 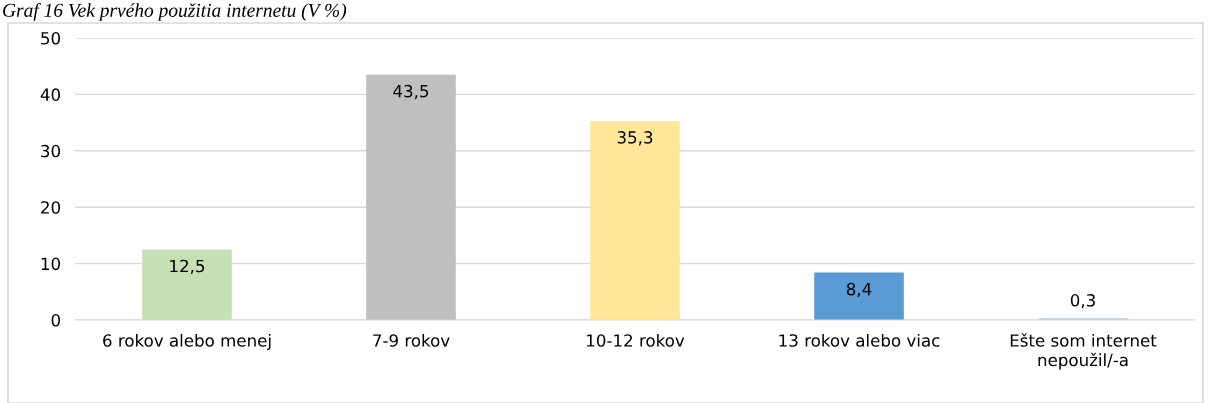 What do you see at coordinates (50, 38) in the screenshot?
I see `y-tick-label: 50` at bounding box center [50, 38].